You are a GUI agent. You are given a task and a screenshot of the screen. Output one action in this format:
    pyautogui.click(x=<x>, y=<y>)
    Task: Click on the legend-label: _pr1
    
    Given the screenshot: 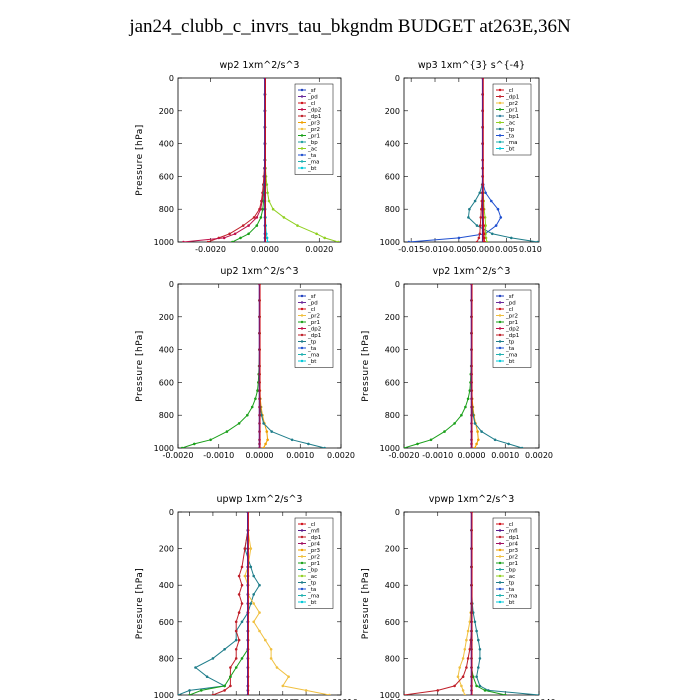 What is the action you would take?
    pyautogui.click(x=511, y=564)
    